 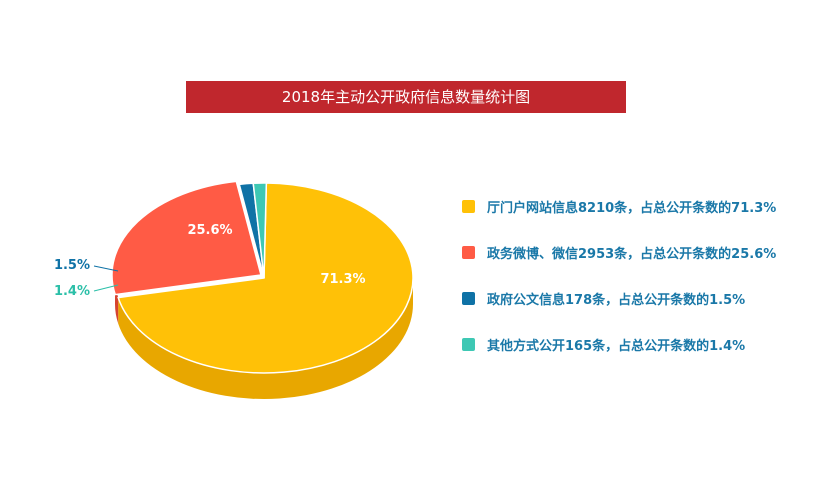 I want to click on pie-slice-other, so click(x=260, y=230).